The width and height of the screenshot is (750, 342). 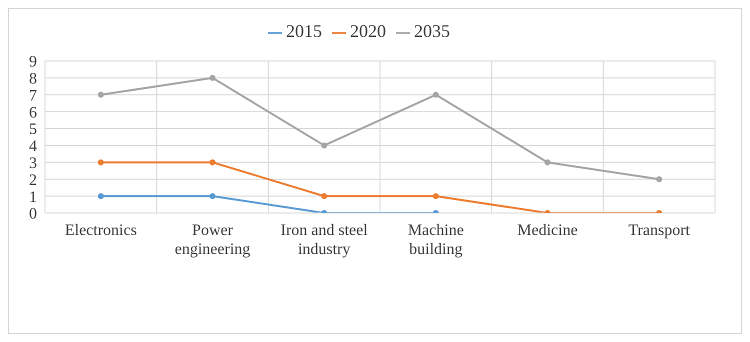 What do you see at coordinates (324, 240) in the screenshot?
I see `x-tick-label: Iron and steel industry` at bounding box center [324, 240].